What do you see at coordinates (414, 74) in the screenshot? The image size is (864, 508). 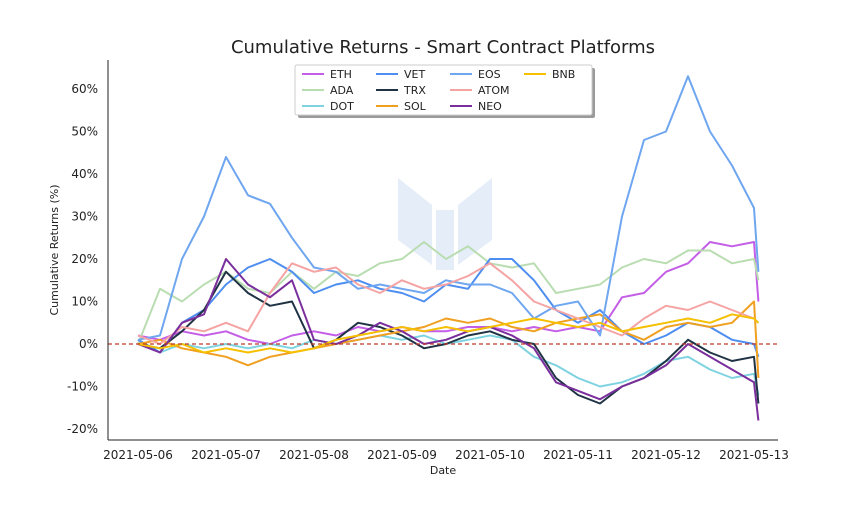 I see `legend-label-vet: VET` at bounding box center [414, 74].